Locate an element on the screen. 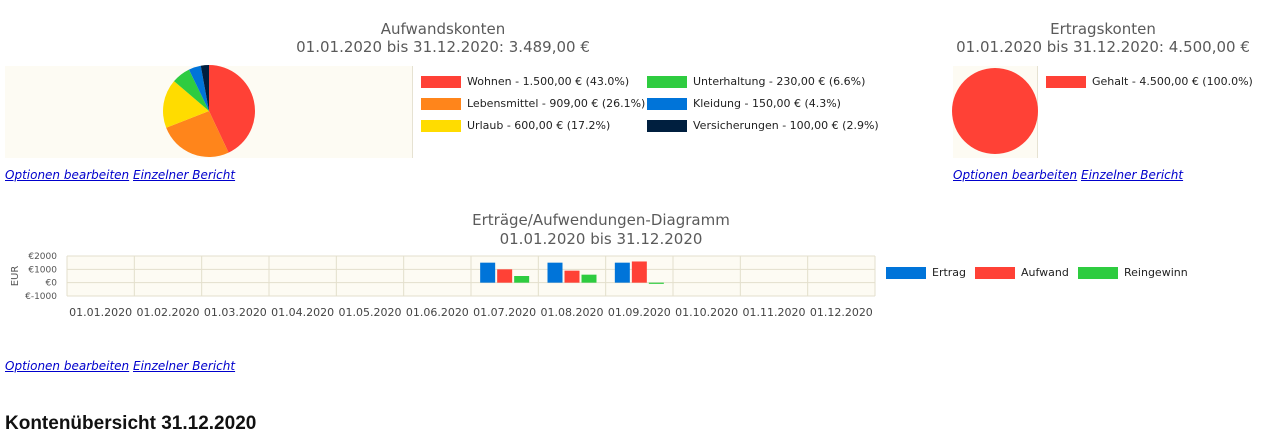  bar-legend-item: Reingewinn is located at coordinates (1133, 272).